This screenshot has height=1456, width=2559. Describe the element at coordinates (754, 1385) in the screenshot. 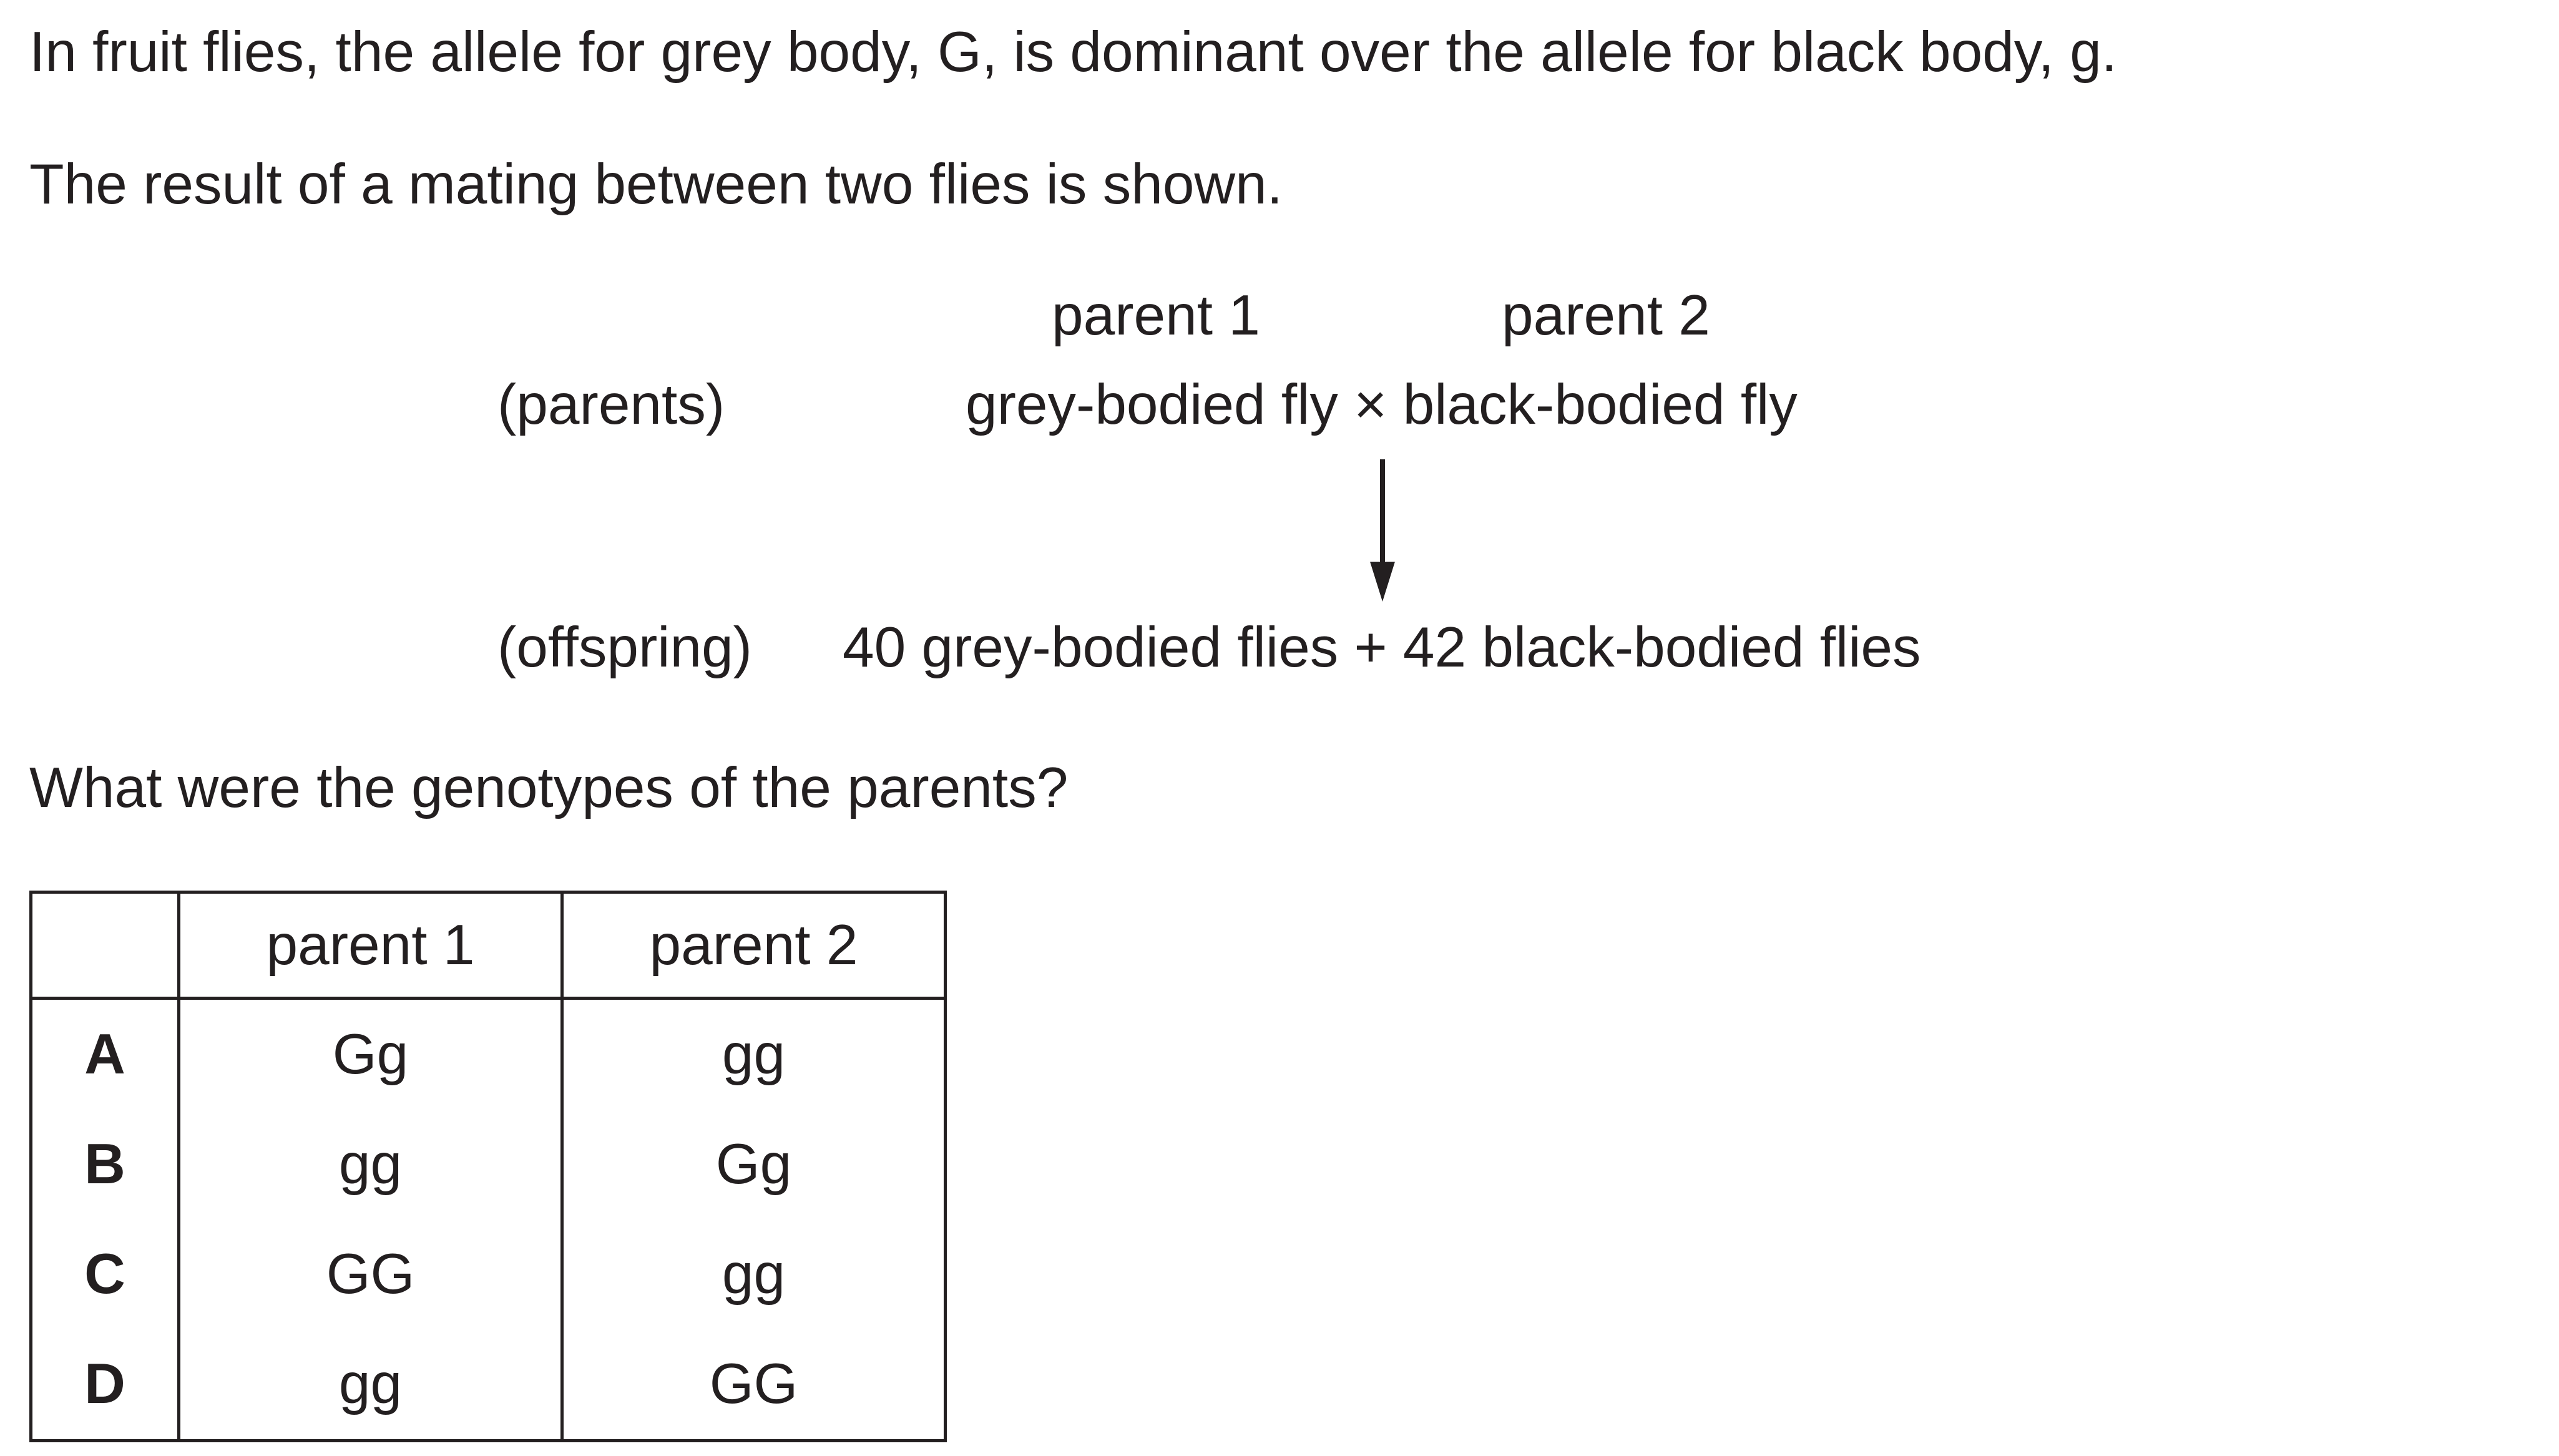

I see `parent2-genotype: GG` at that location.